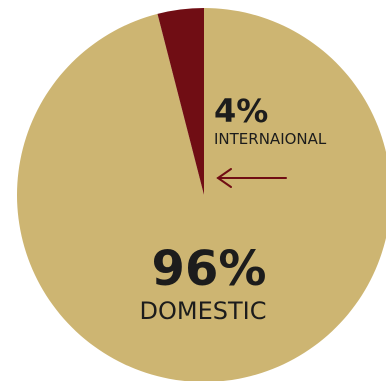 The height and width of the screenshot is (381, 386). Describe the element at coordinates (251, 178) in the screenshot. I see `arrow-icon` at that location.